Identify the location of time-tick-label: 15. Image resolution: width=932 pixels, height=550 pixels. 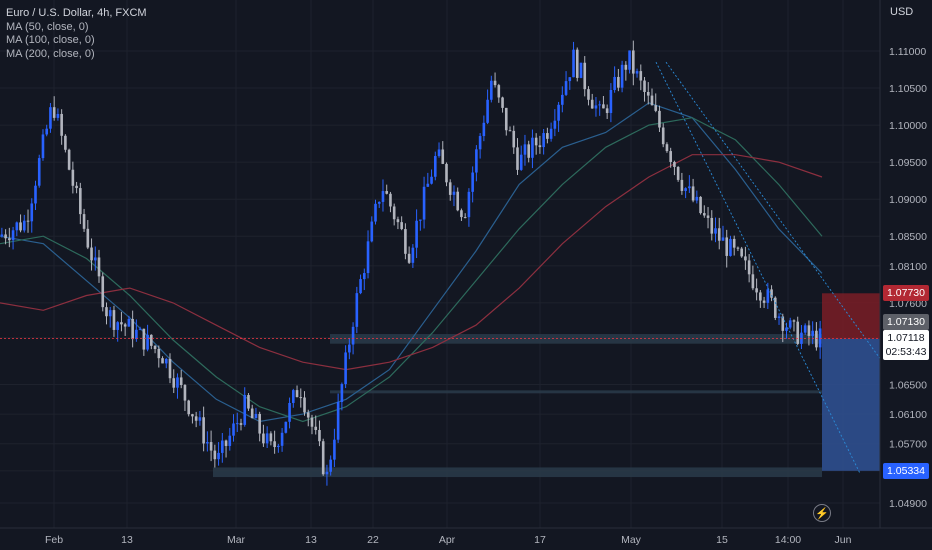
(722, 540).